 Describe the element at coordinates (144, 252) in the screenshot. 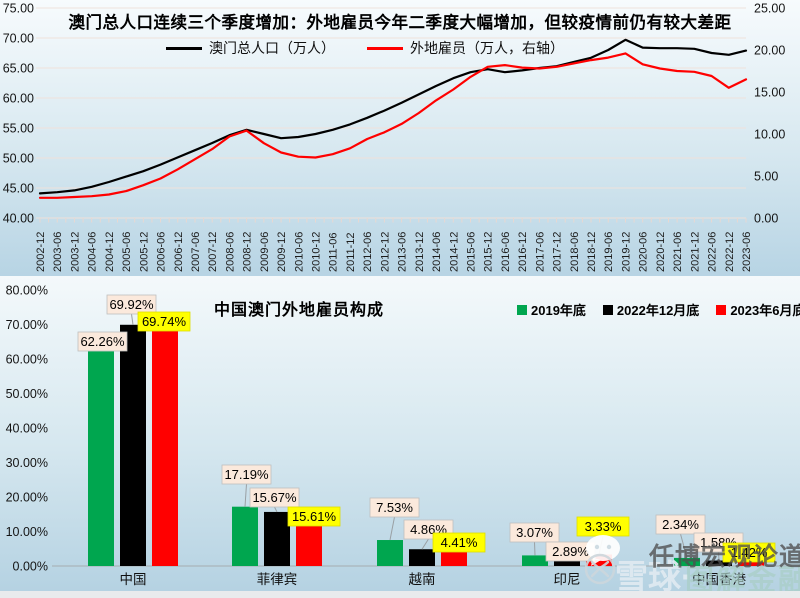

I see `x-axis-tick-label: 2005-12` at that location.